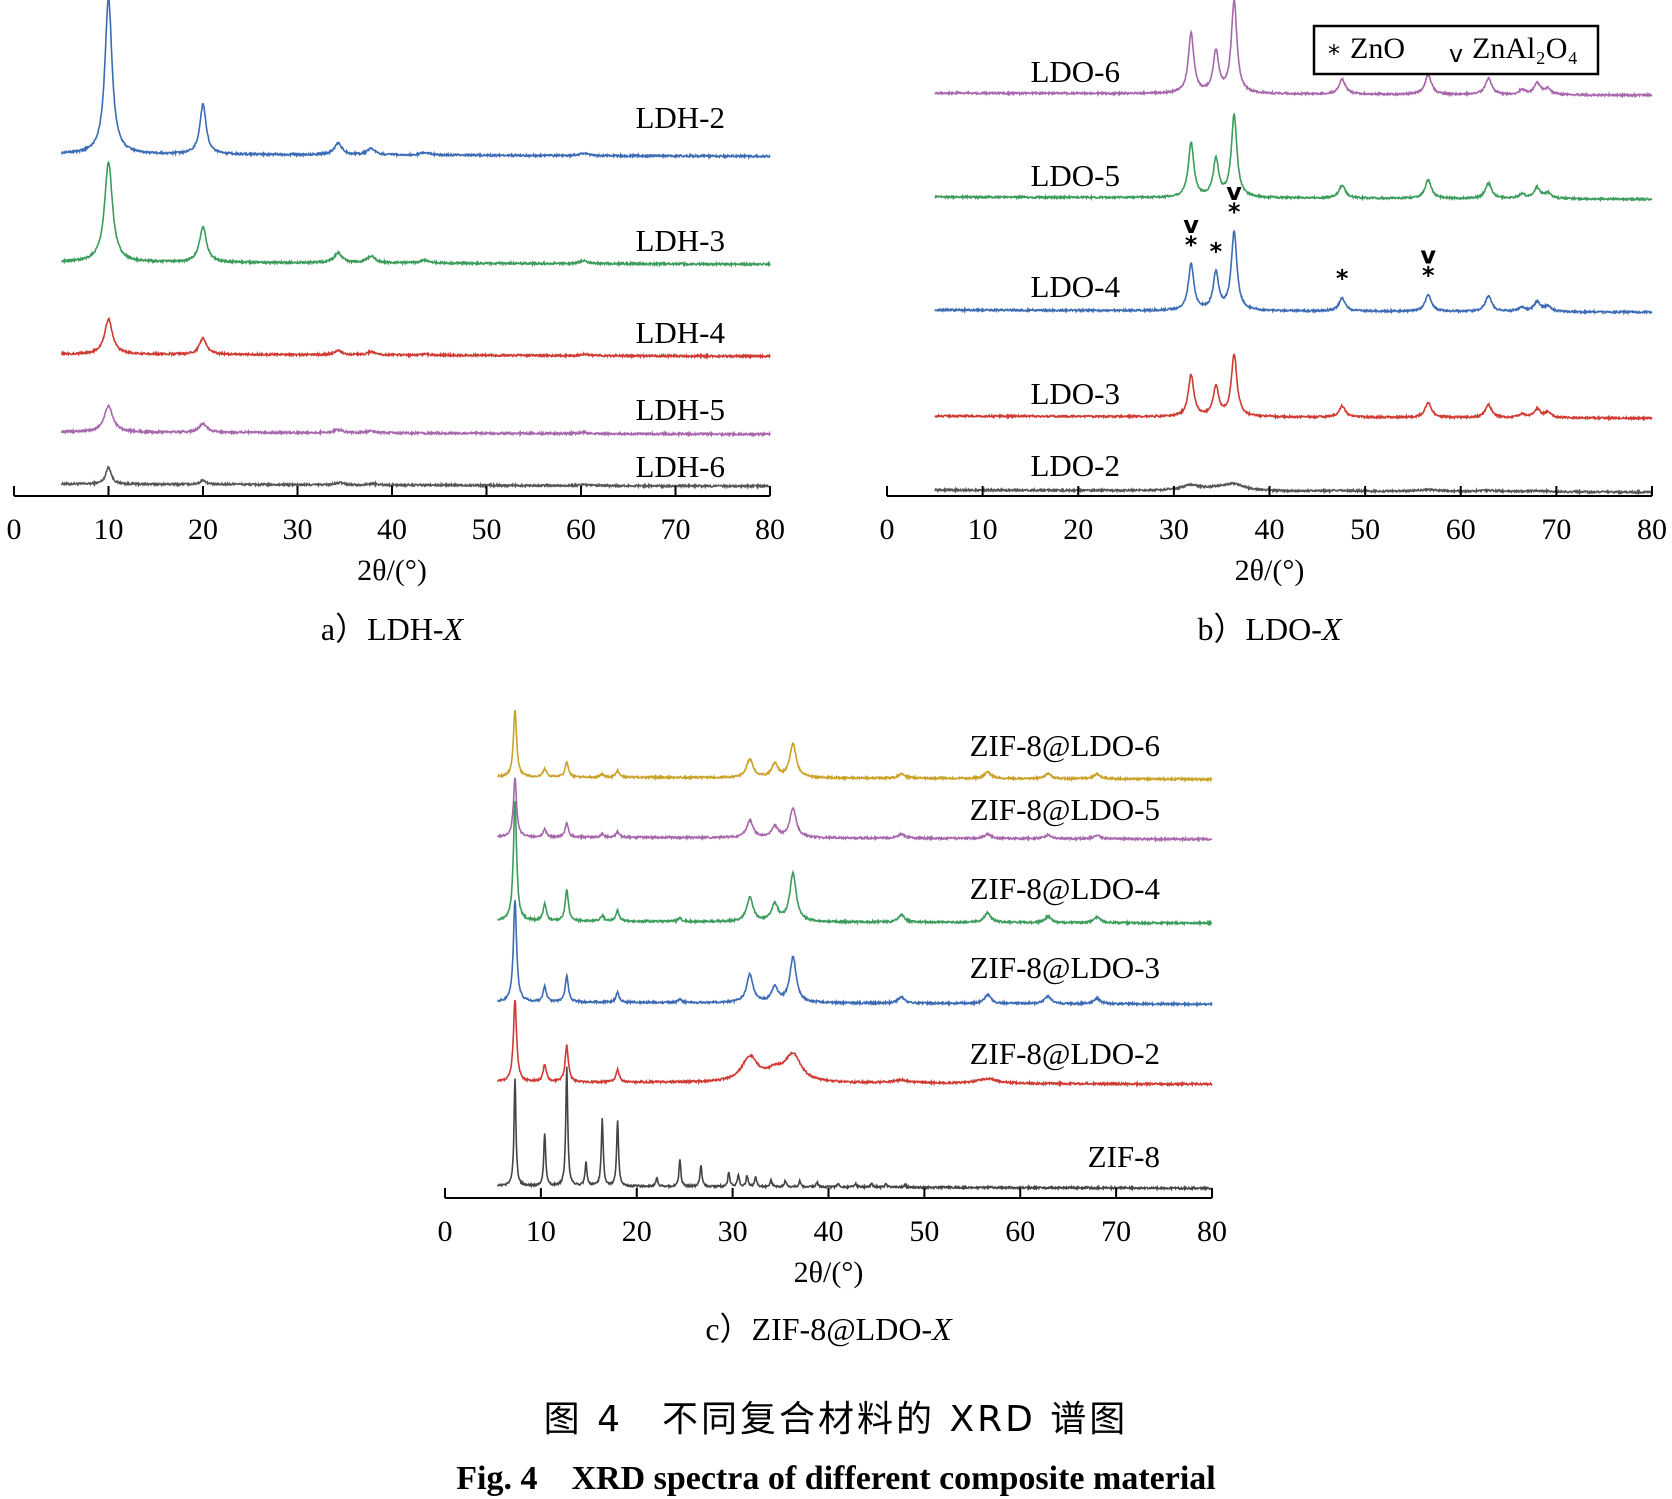 Image resolution: width=1672 pixels, height=1499 pixels. Describe the element at coordinates (1075, 71) in the screenshot. I see `series-label-ldo-6: LDO-6` at that location.